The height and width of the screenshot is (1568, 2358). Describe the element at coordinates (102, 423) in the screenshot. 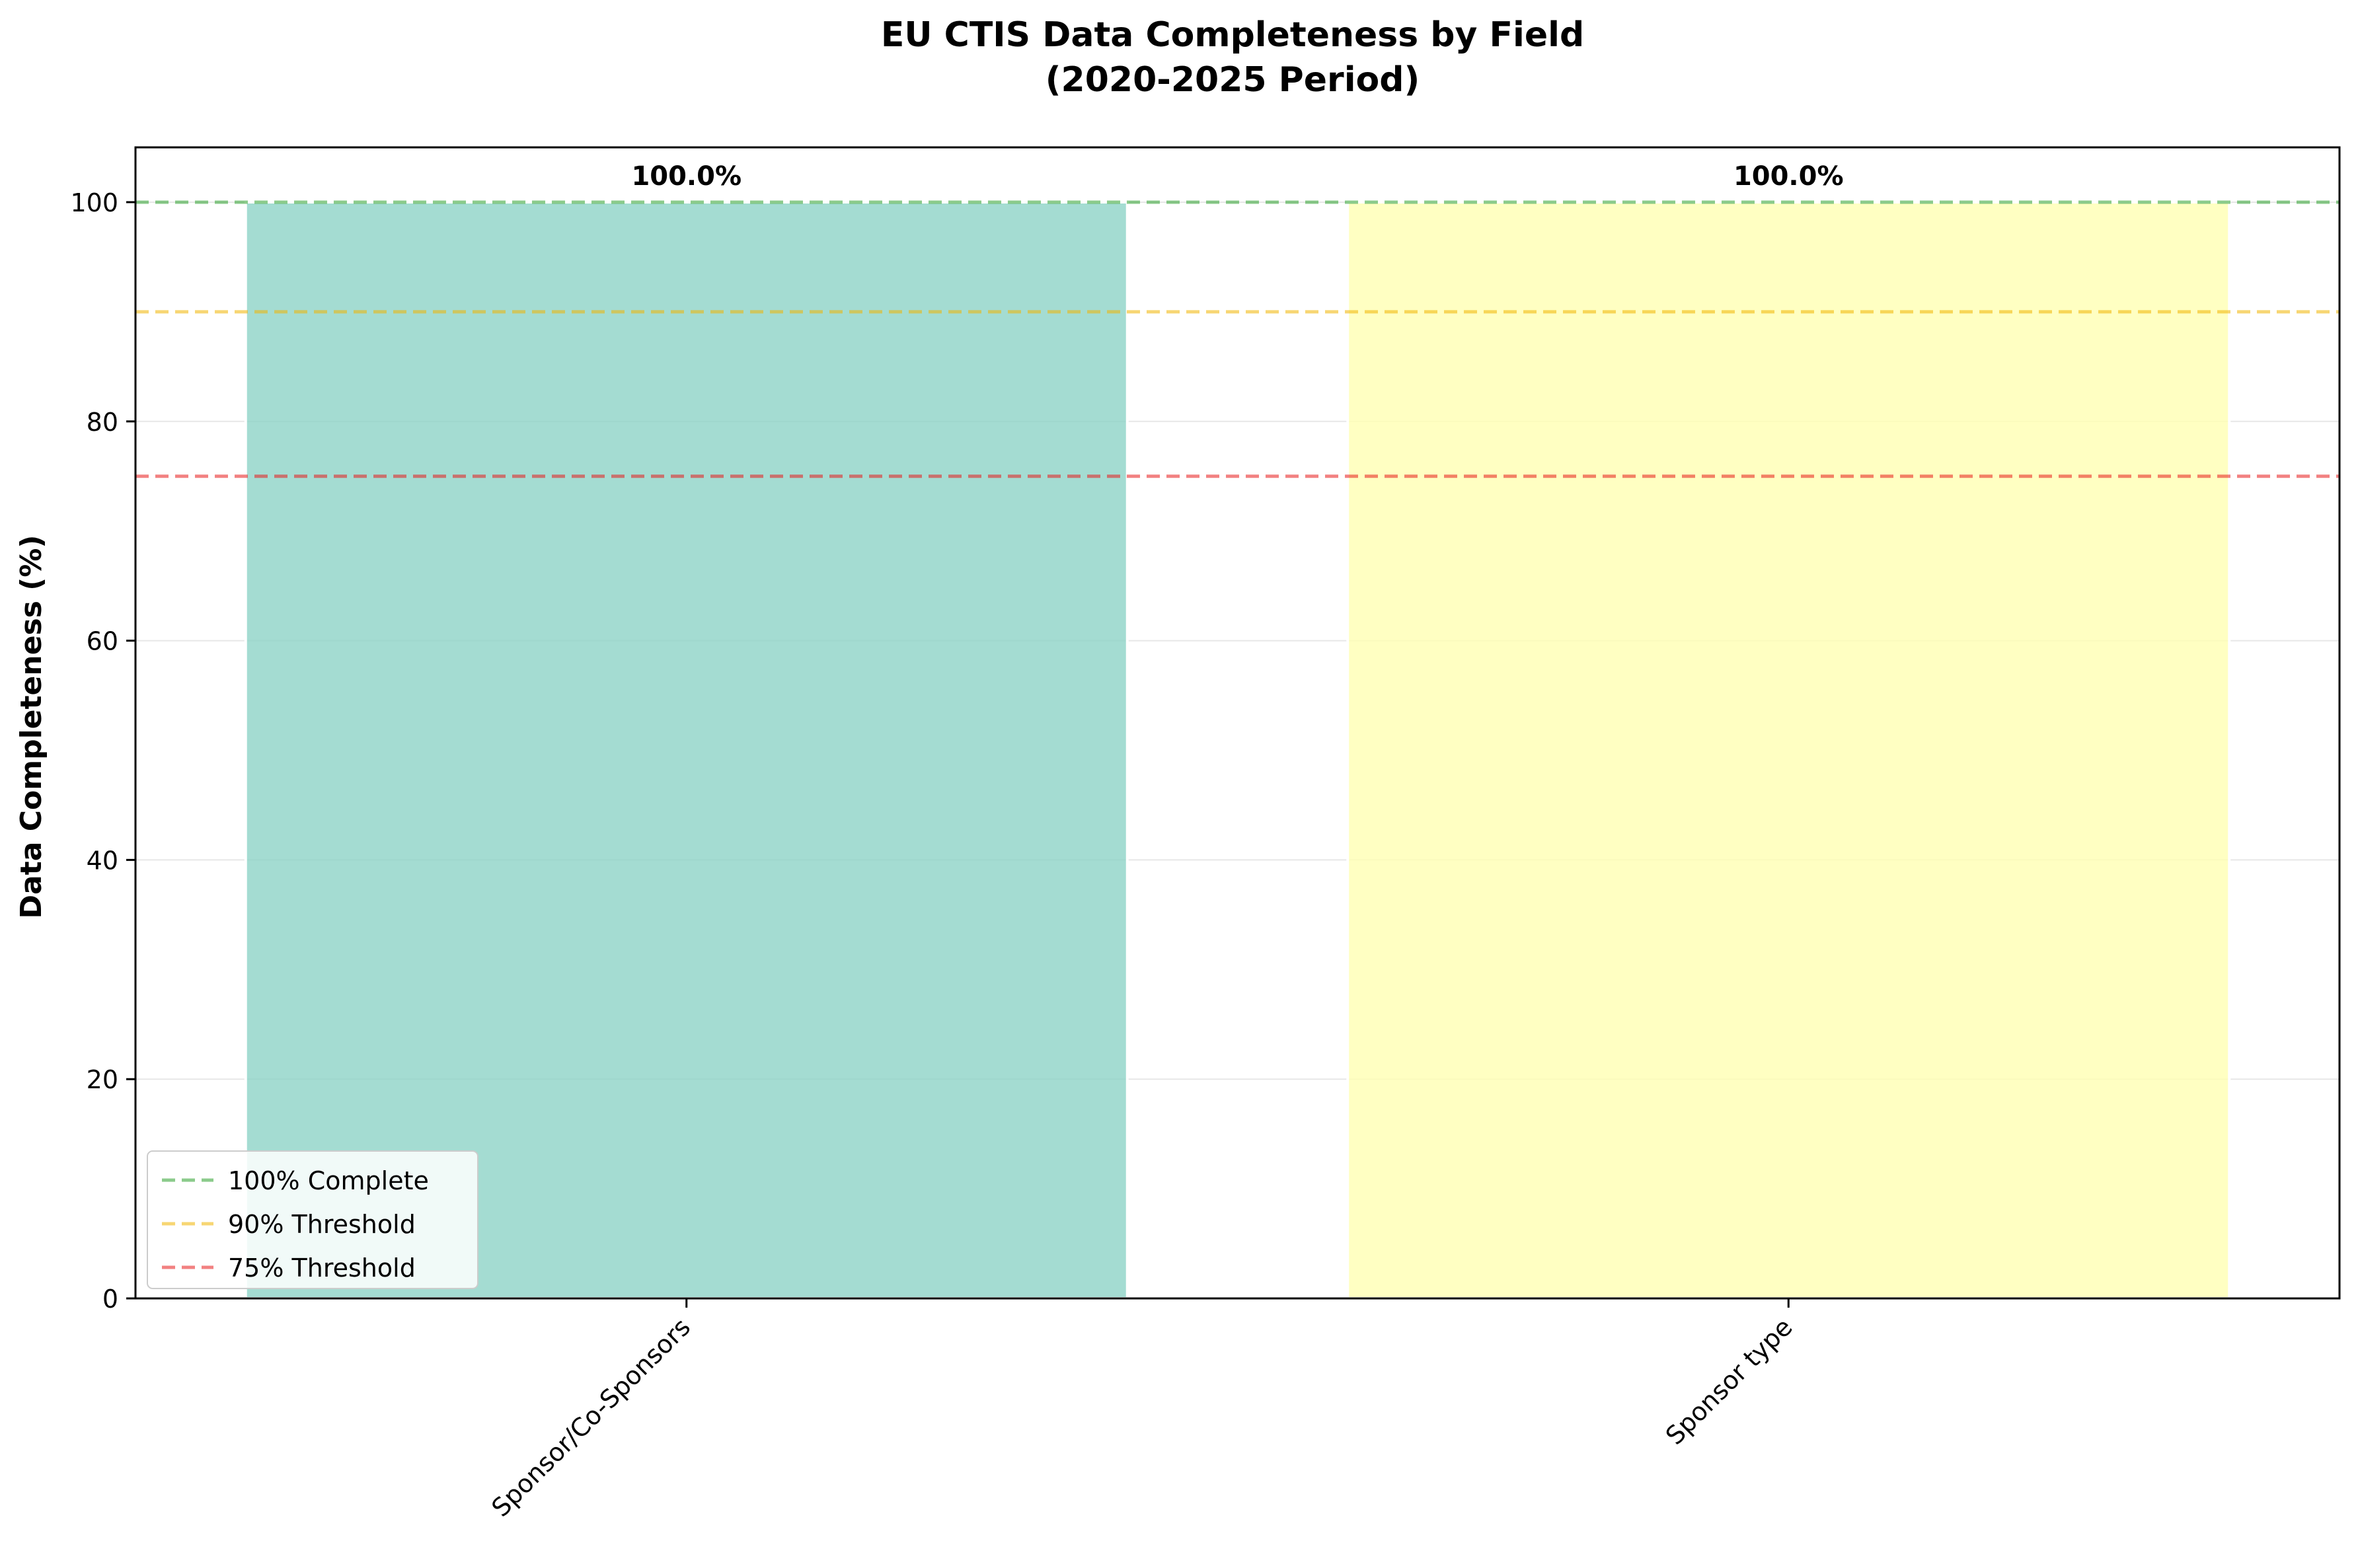

I see `y-tick-label: 80` at that location.